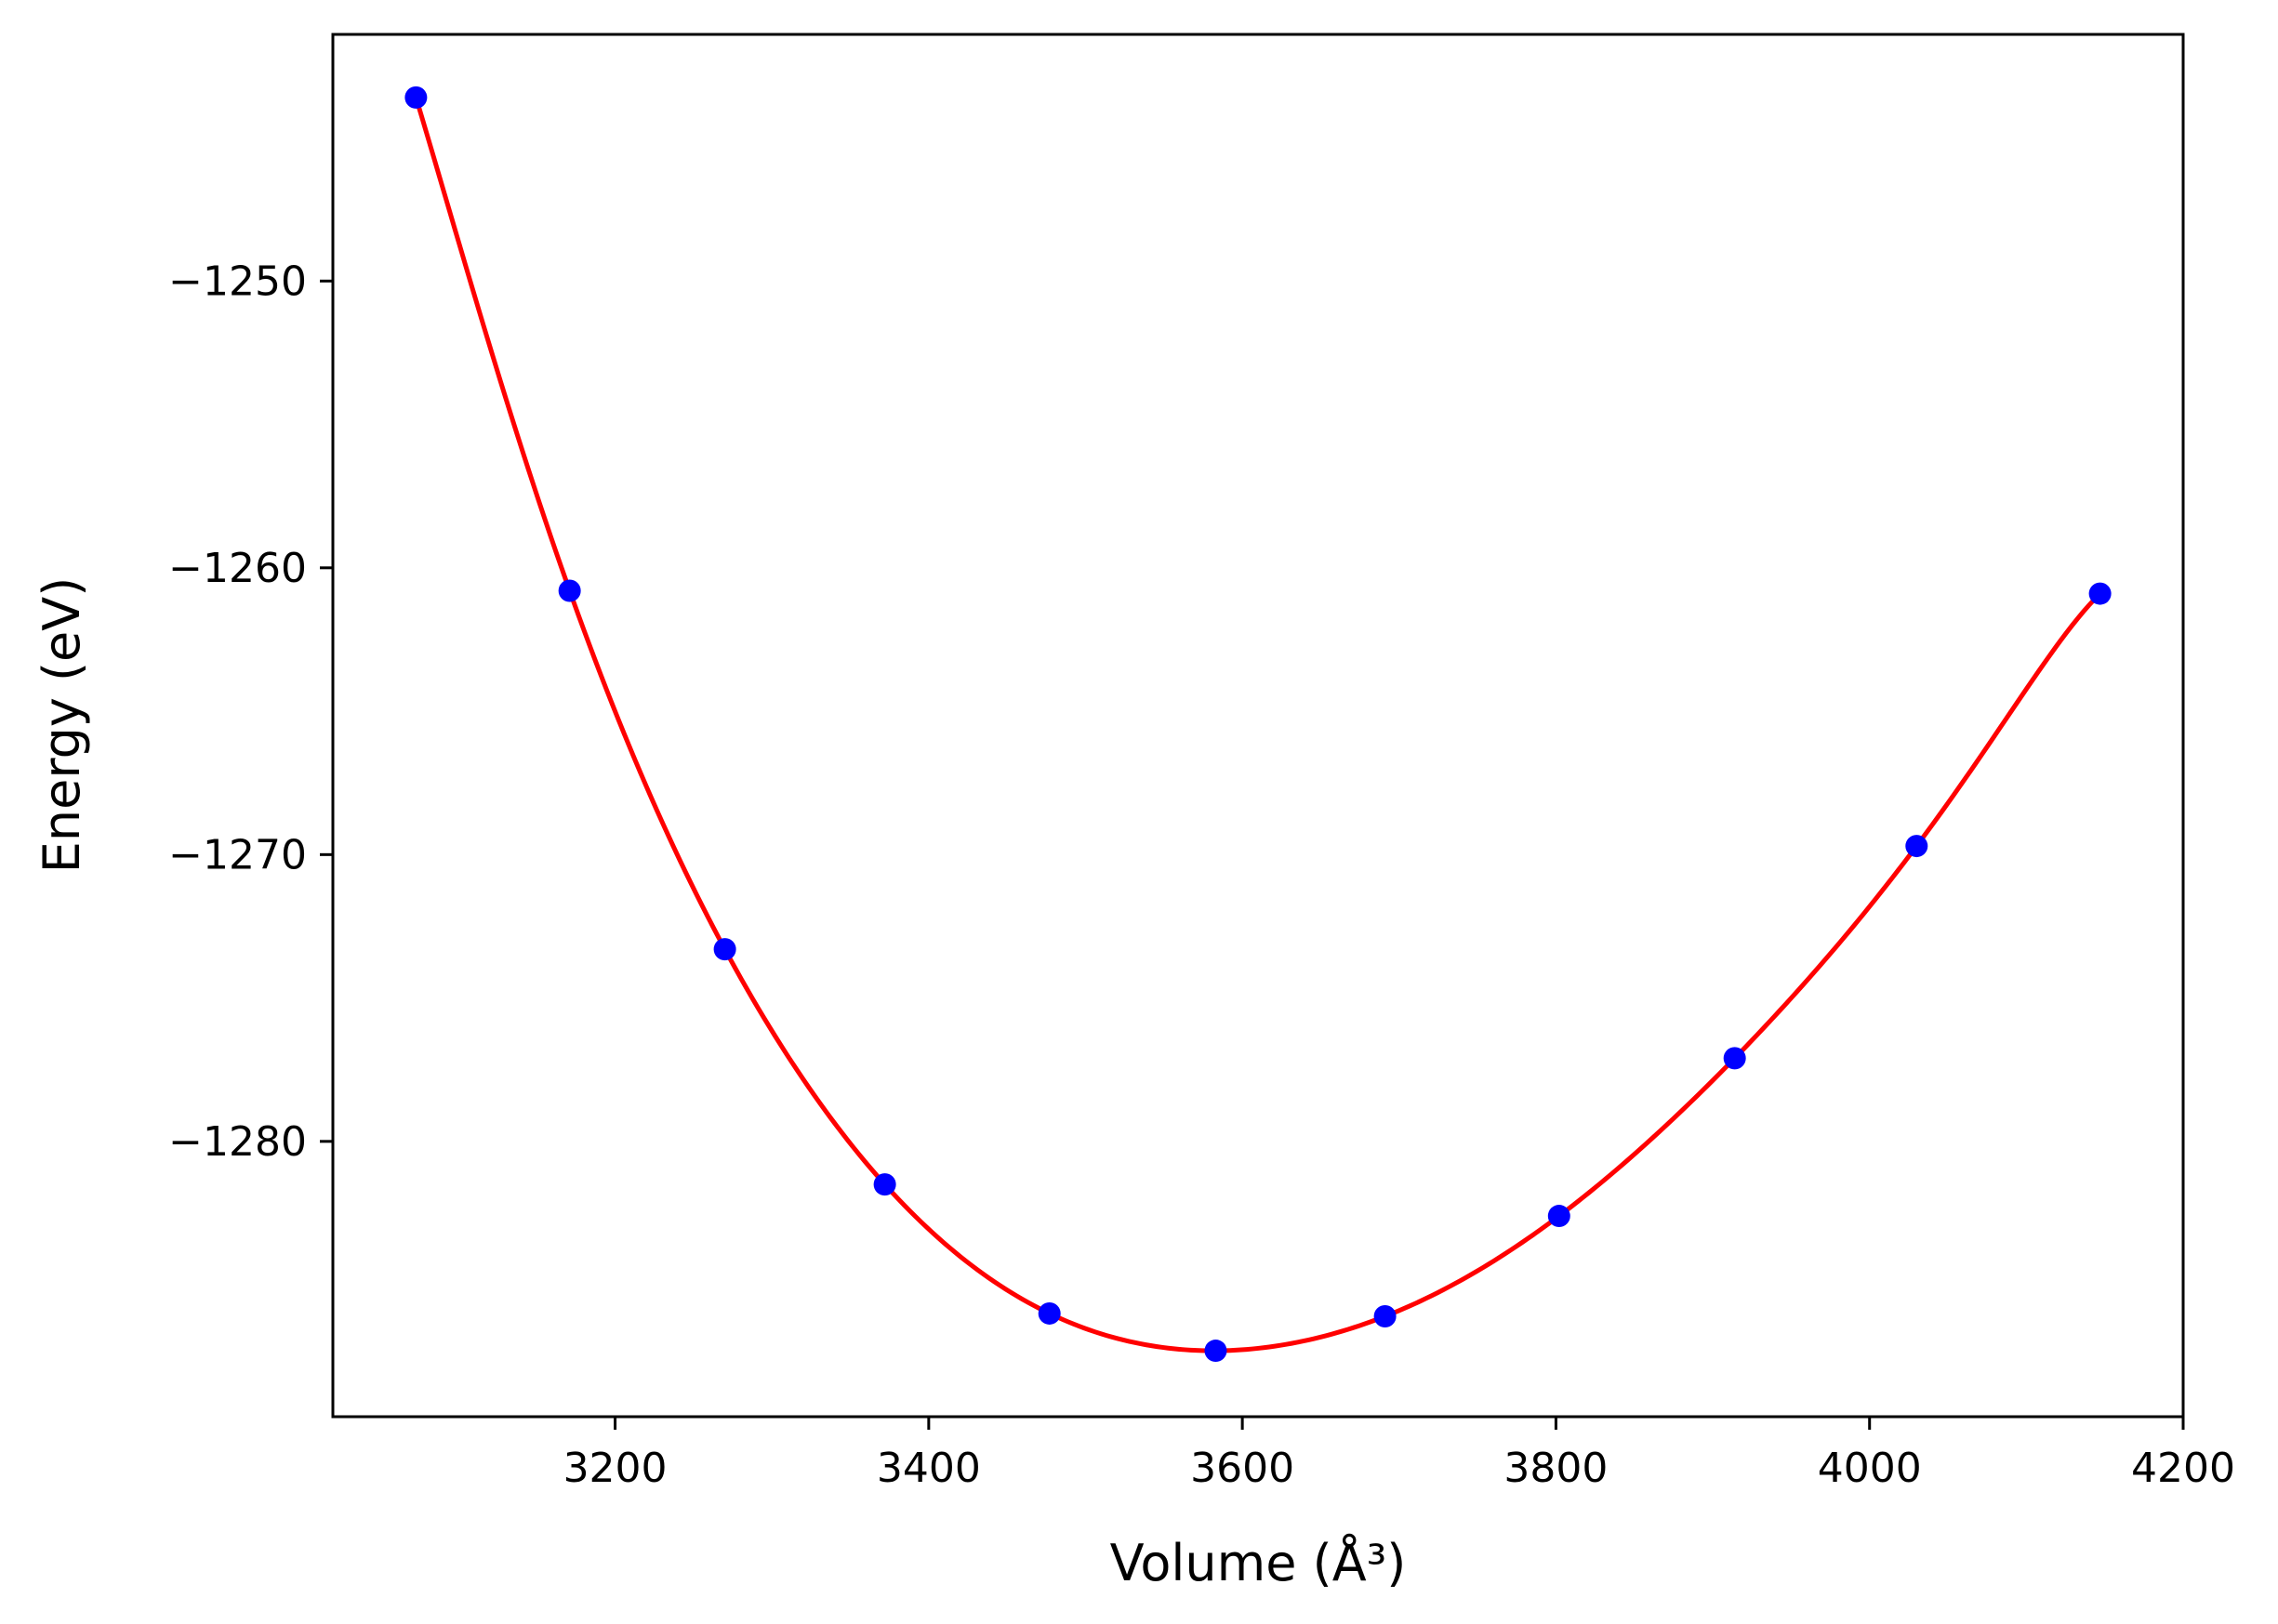  What do you see at coordinates (237, 281) in the screenshot?
I see `y-tick-label: −1250` at bounding box center [237, 281].